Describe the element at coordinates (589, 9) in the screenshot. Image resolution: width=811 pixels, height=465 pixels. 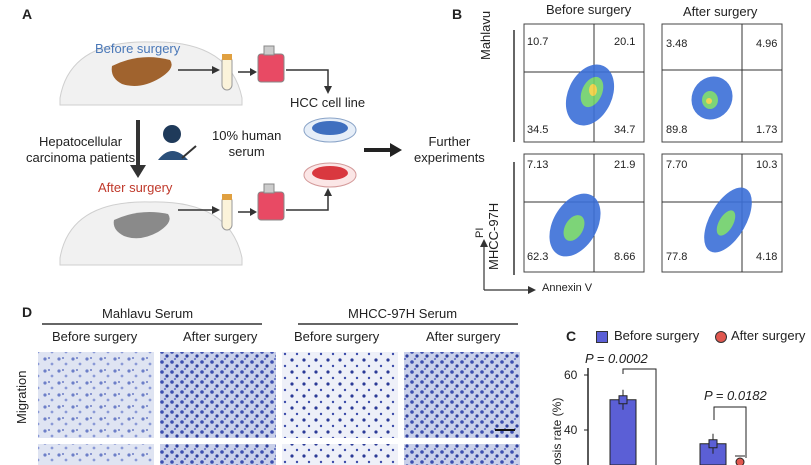
I see `col-before-label: Before surgery` at that location.